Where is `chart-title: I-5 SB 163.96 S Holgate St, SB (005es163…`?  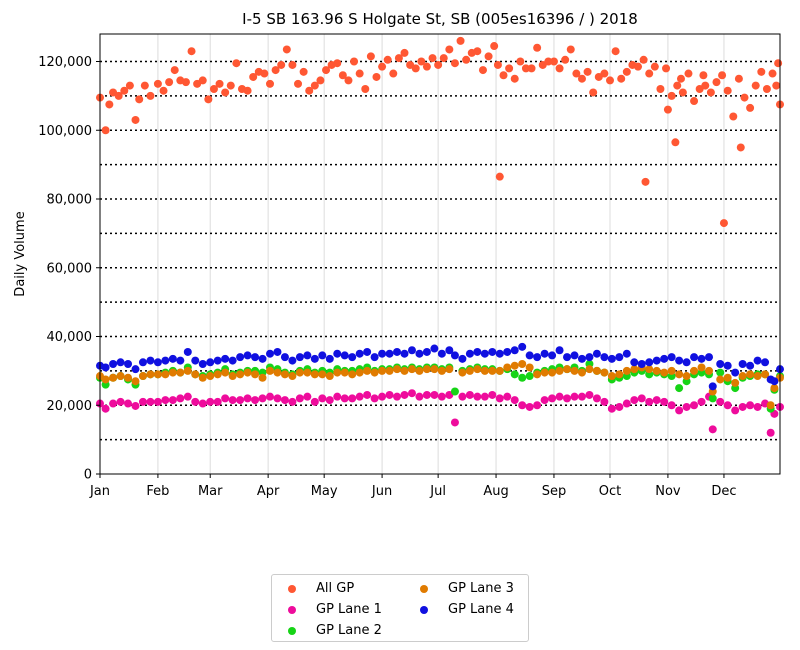
chart-title: I-5 SB 163.96 S Holgate St, SB (005es163… is located at coordinates (440, 19).